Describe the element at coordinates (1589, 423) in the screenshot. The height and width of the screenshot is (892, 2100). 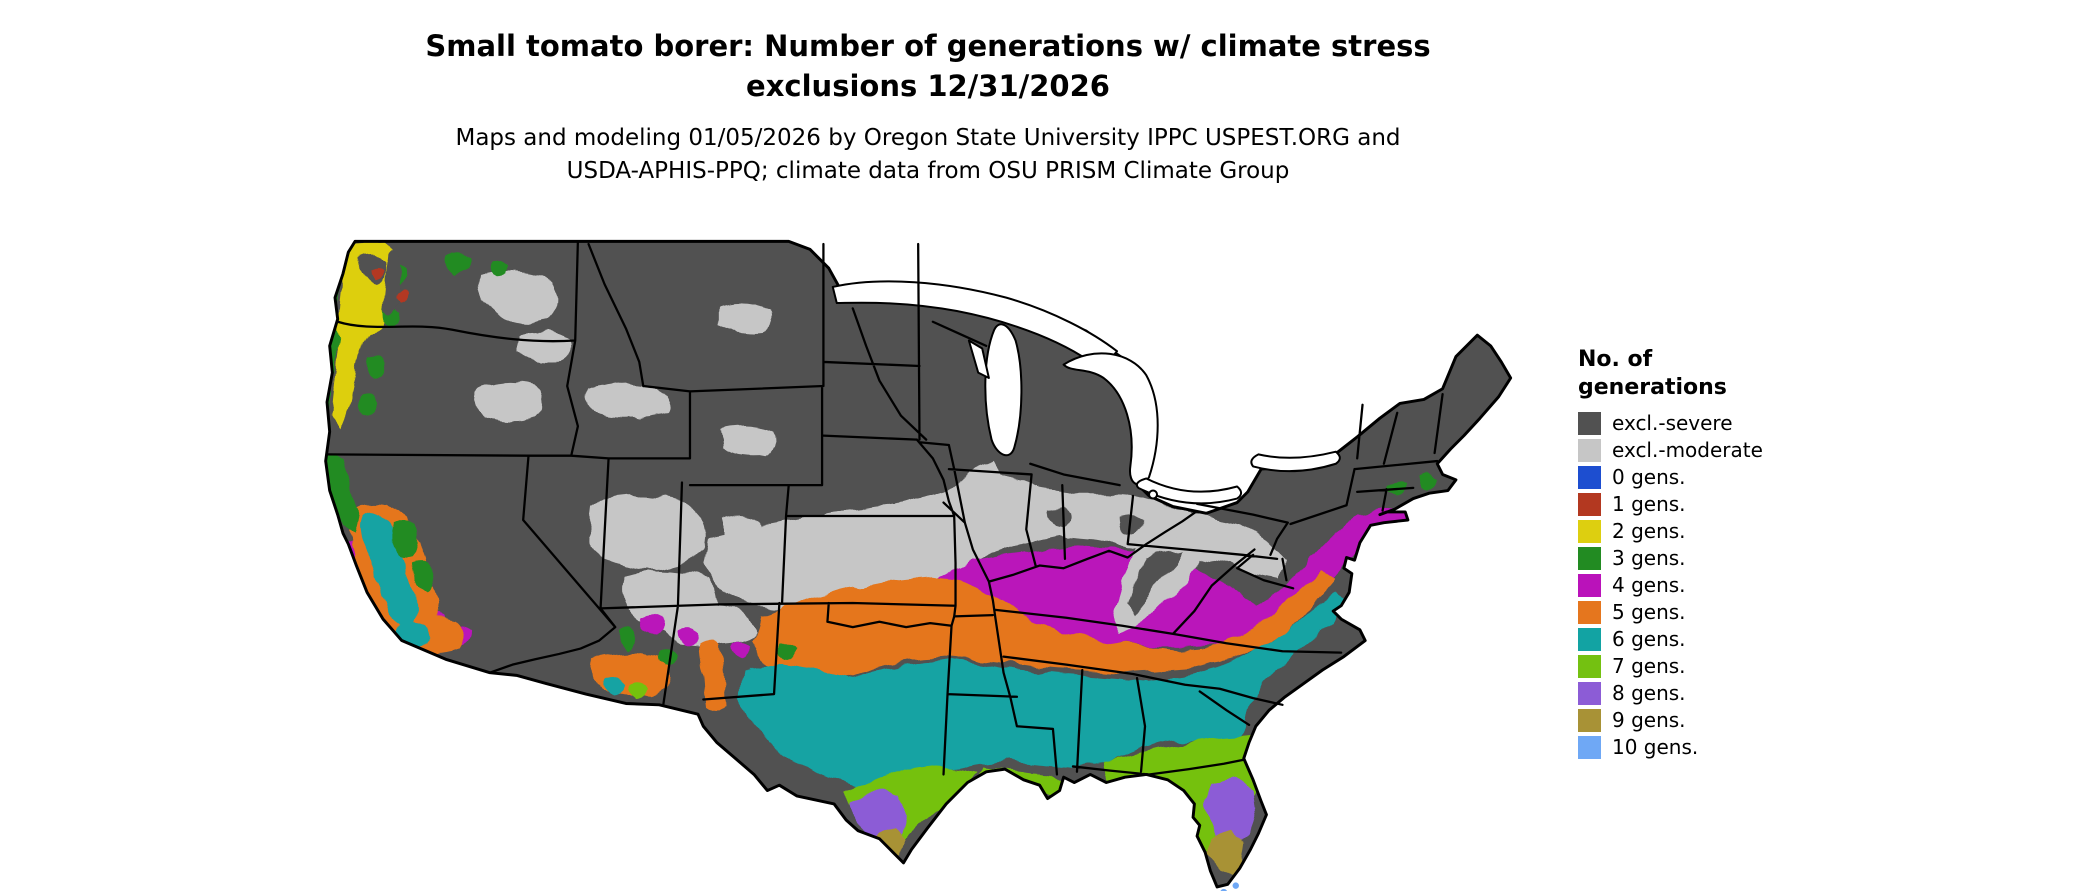
I see `legend-swatch-excl-severe` at that location.